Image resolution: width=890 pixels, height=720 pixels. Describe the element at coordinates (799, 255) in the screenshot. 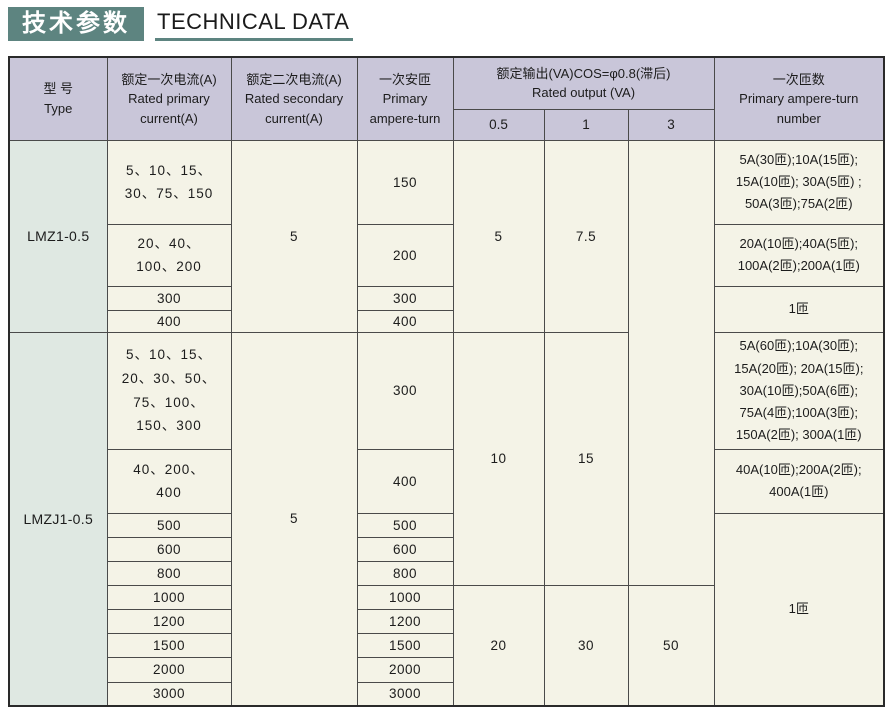

I see `primary-turns-cell: 20A(10匝);40A(5匝); 100A(2匝);200A(1匝)` at that location.